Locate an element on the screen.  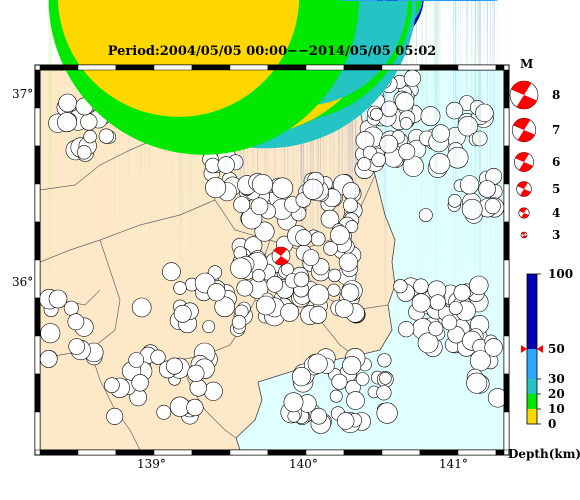
magnitude-legend-header: M is located at coordinates (526, 64).